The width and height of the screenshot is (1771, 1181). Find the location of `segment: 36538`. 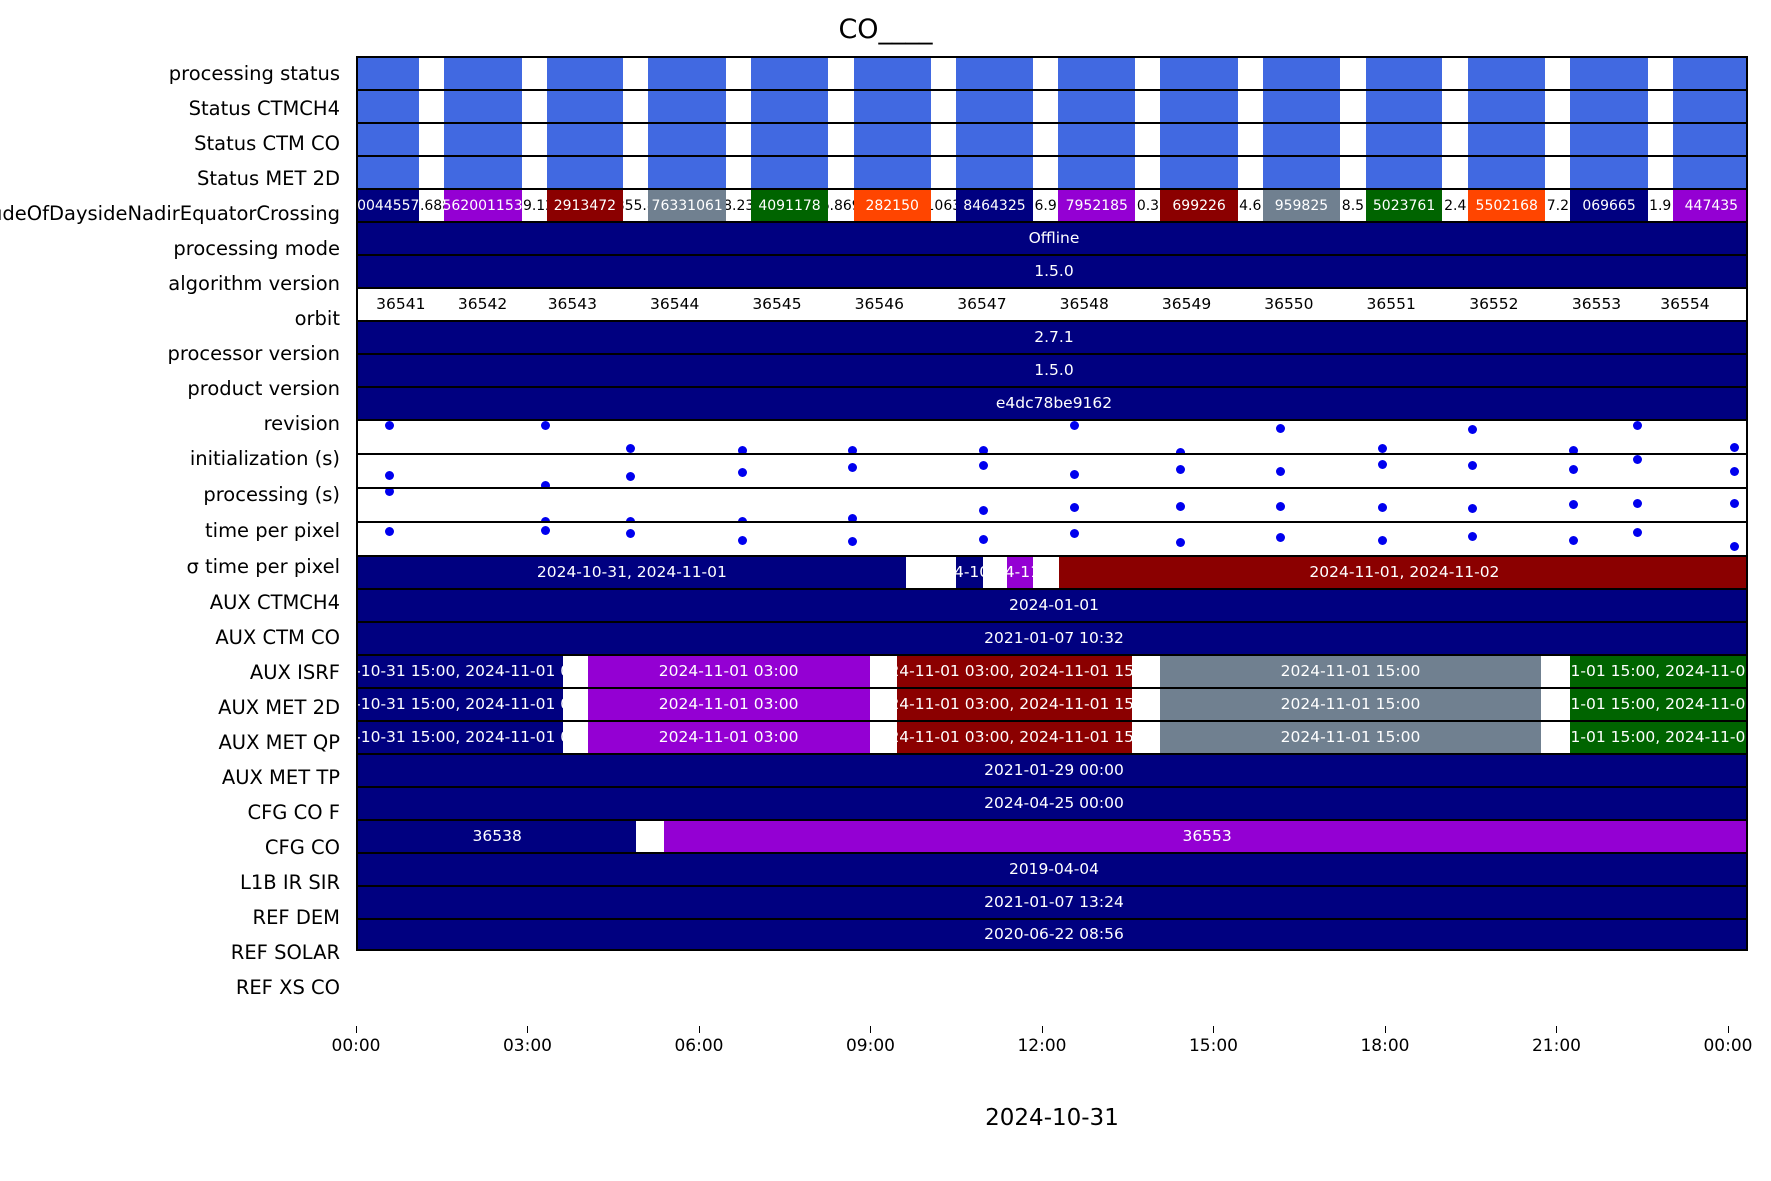

segment: 36538 is located at coordinates (497, 836).